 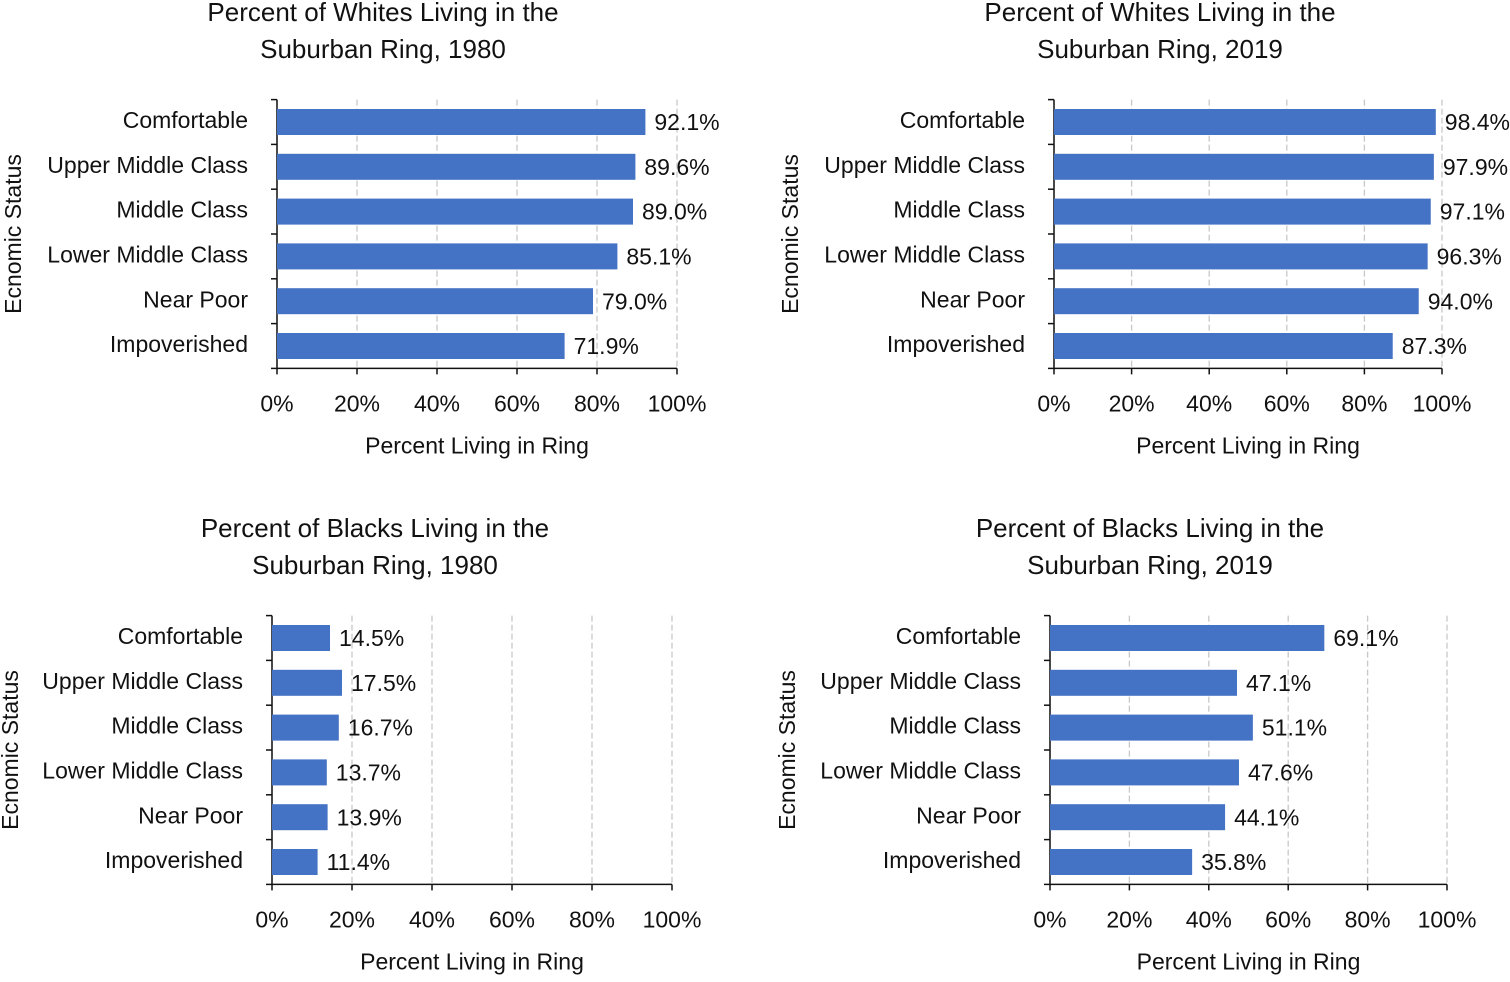 What do you see at coordinates (606, 346) in the screenshot?
I see `value-label: 71.9%` at bounding box center [606, 346].